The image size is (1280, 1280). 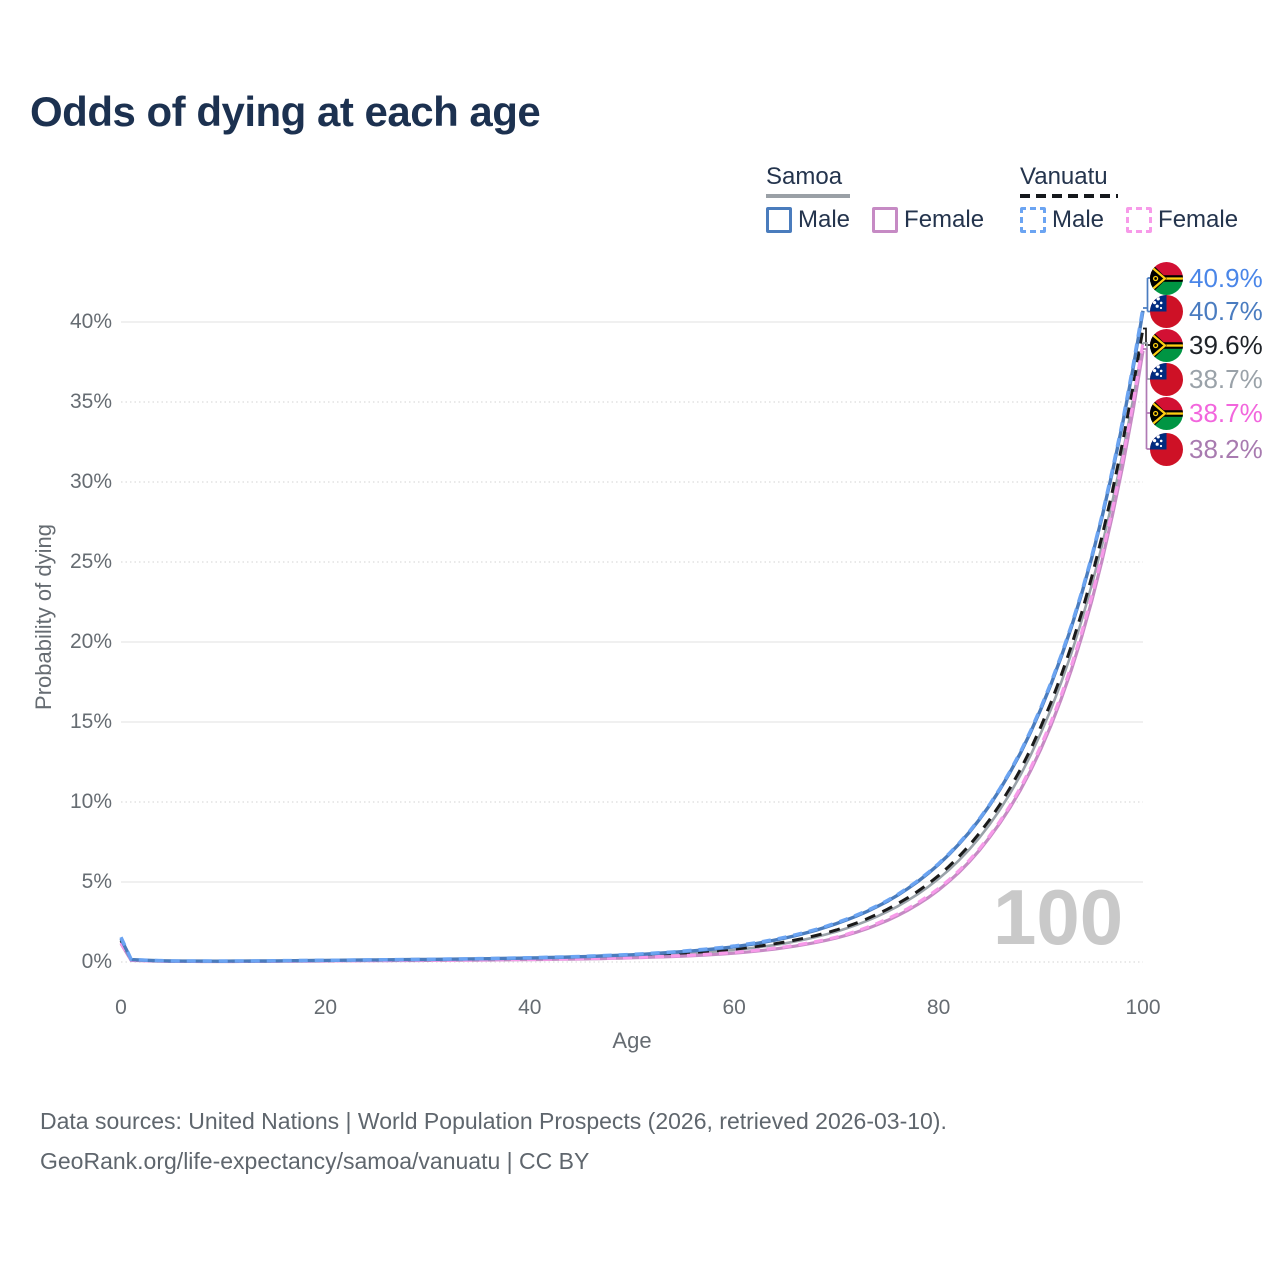 I want to click on legend-linestyle-sample-solid, so click(x=808, y=196).